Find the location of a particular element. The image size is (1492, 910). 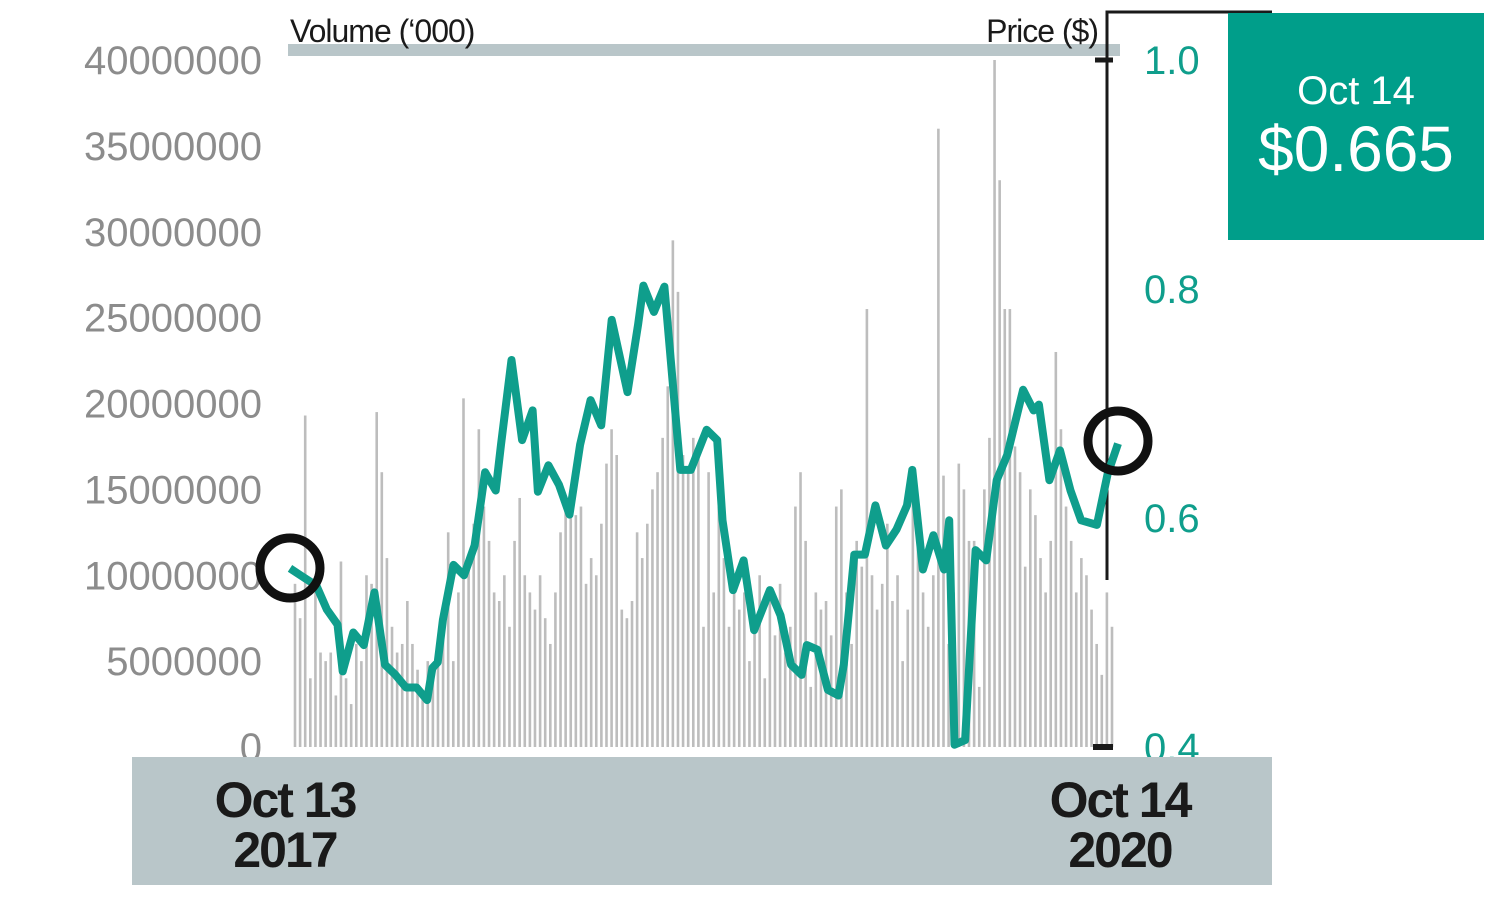

price-tick-label: 0.6 is located at coordinates (1172, 519).